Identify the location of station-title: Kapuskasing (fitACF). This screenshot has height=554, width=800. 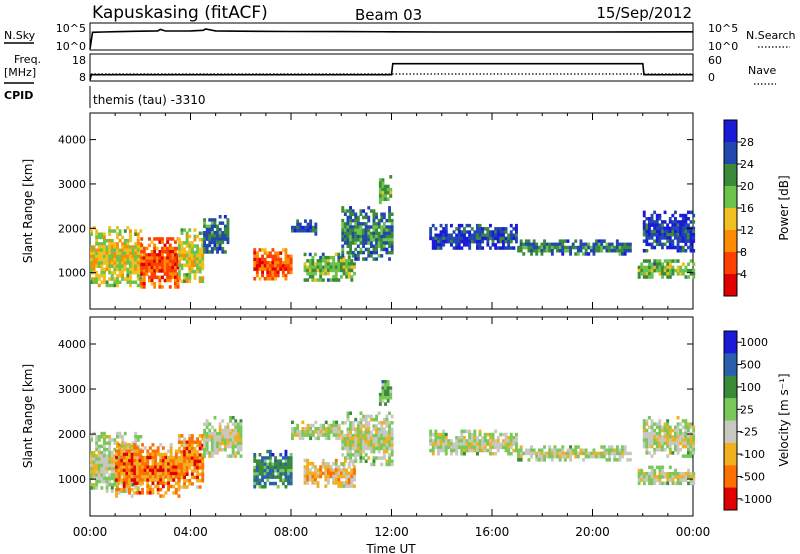
(180, 13).